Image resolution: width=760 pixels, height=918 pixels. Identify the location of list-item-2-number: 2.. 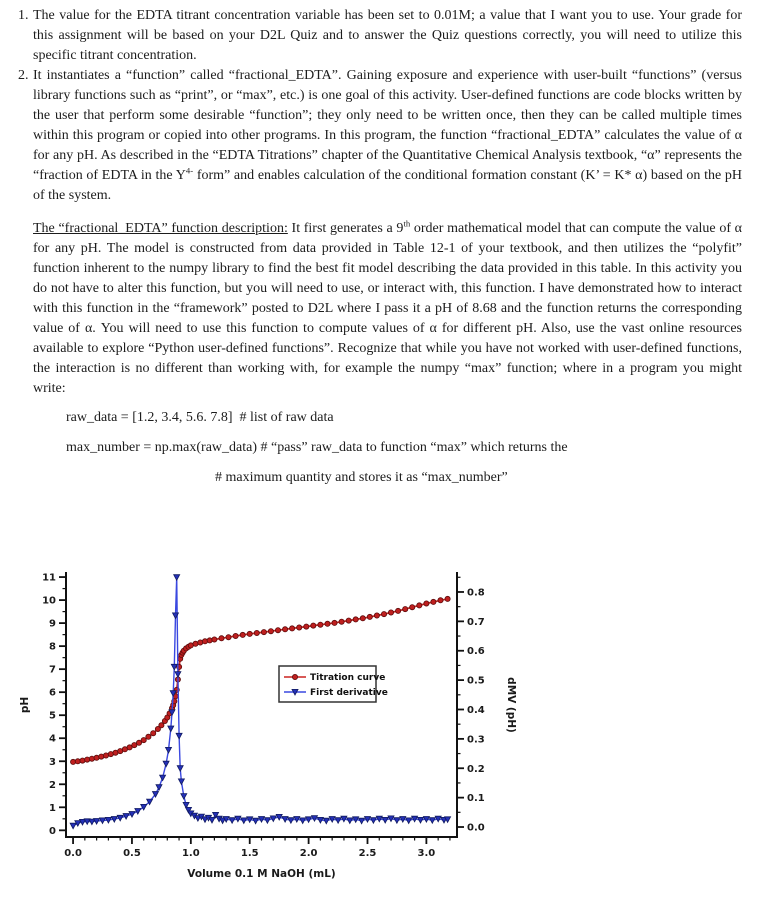
(23, 75).